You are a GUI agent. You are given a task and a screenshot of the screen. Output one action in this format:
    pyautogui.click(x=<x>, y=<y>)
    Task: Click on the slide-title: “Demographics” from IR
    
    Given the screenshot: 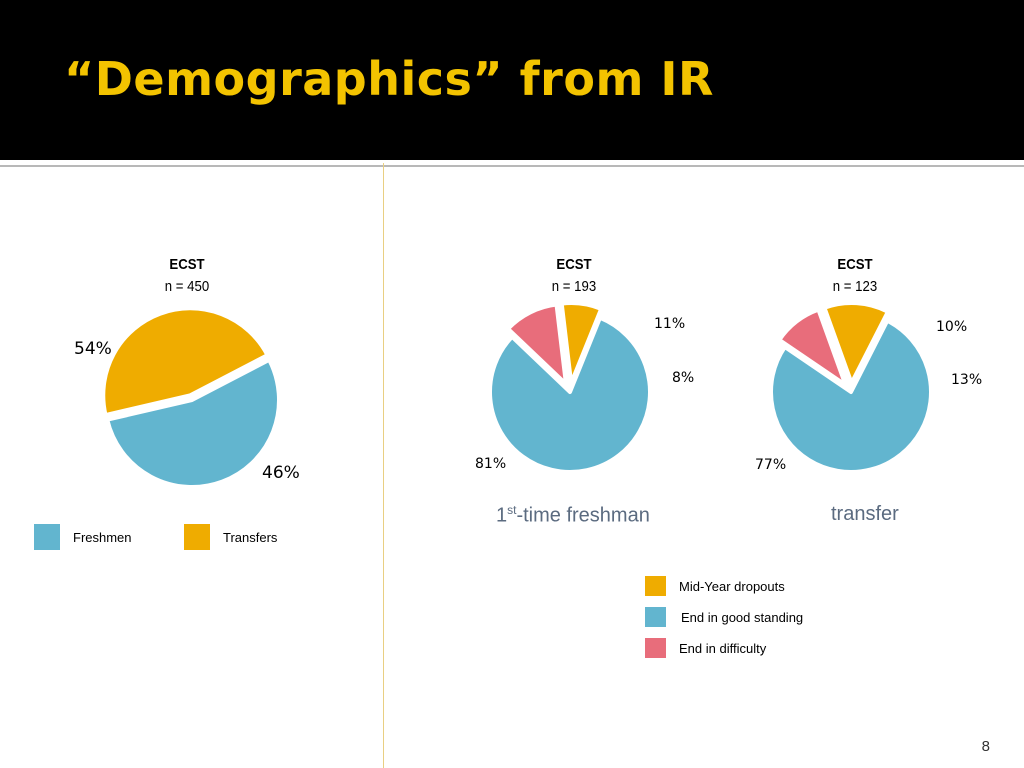 What is the action you would take?
    pyautogui.click(x=389, y=79)
    